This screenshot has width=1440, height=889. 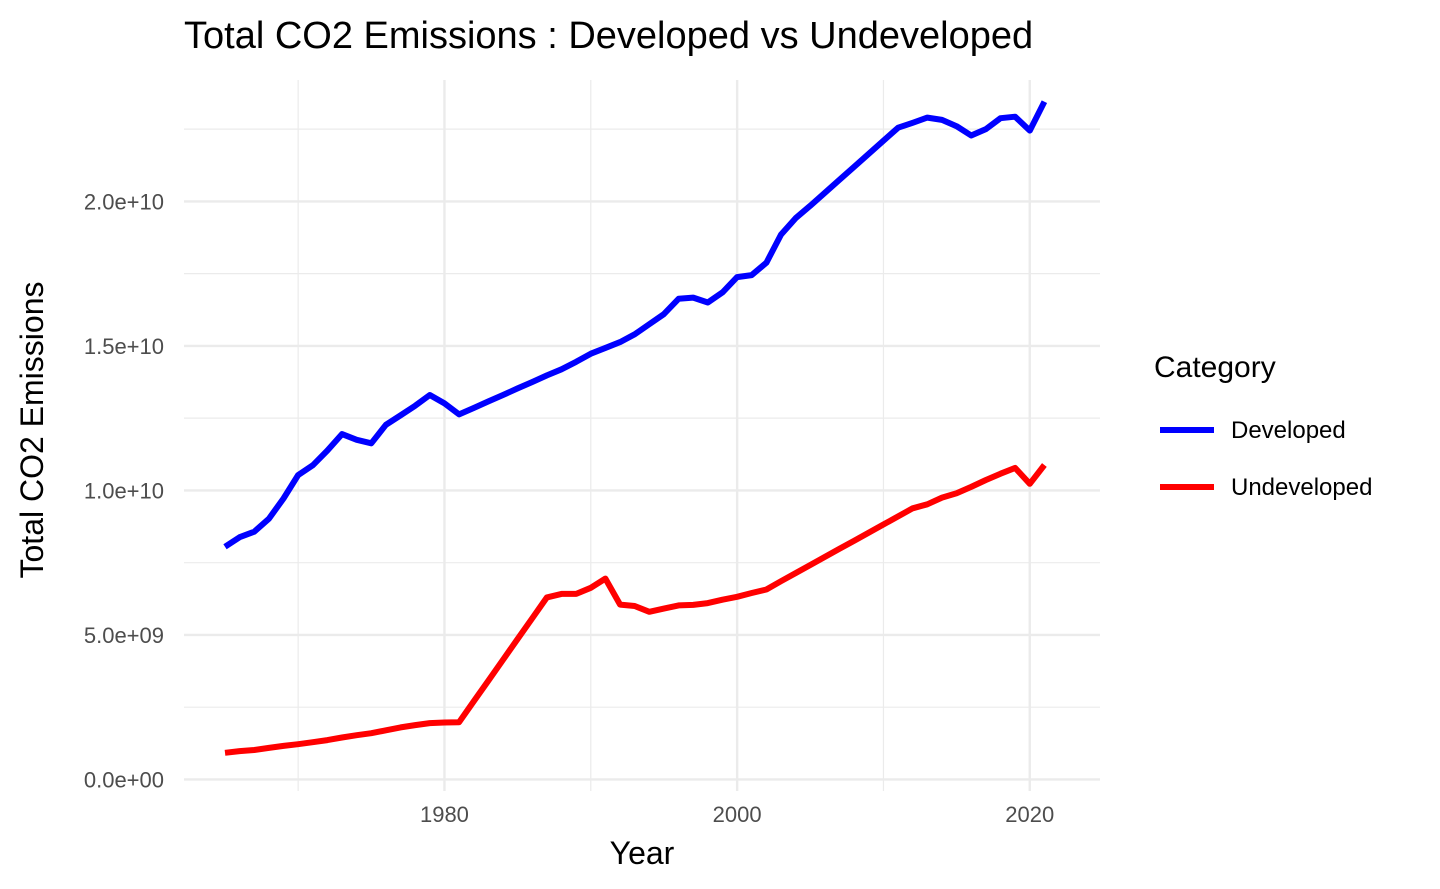 I want to click on x-axis-tick-labels: 1980 2000 2020, so click(x=737, y=814).